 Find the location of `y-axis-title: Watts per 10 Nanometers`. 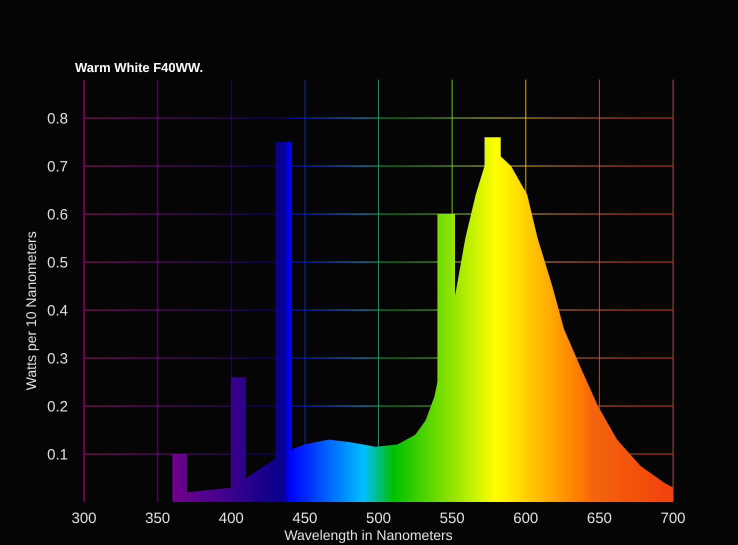

y-axis-title: Watts per 10 Nanometers is located at coordinates (31, 310).